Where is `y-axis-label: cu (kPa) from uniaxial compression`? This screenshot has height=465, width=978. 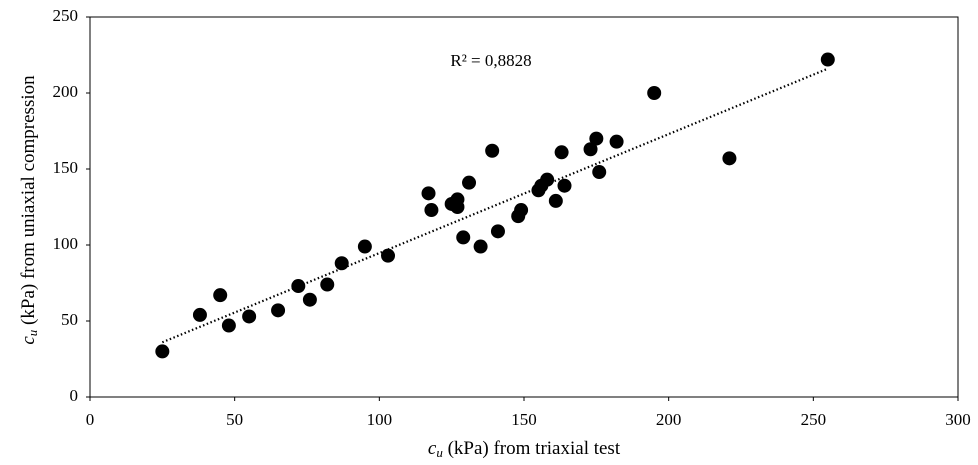
y-axis-label: cu (kPa) from uniaxial compression is located at coordinates (29, 210).